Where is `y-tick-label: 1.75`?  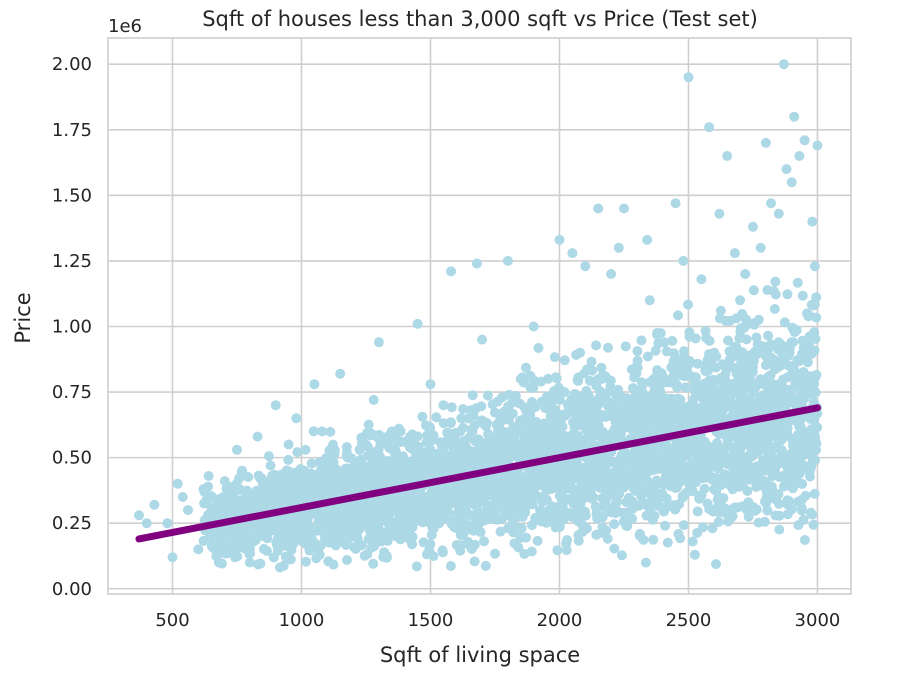
y-tick-label: 1.75 is located at coordinates (72, 130).